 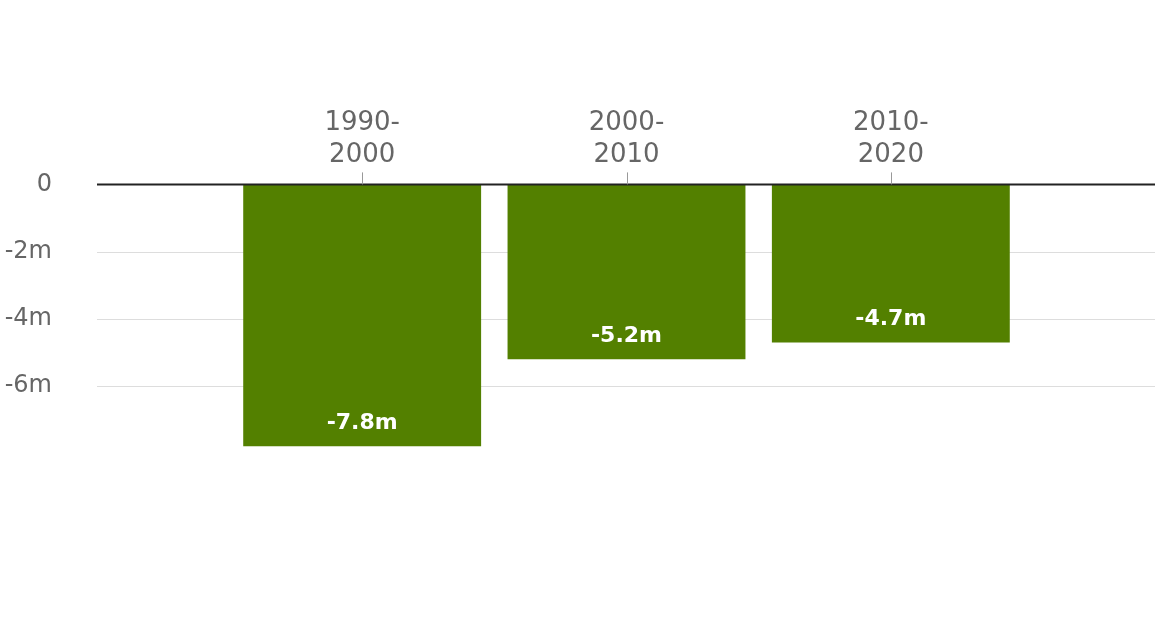 What do you see at coordinates (362, 137) in the screenshot?
I see `x-tick-label: 1990-2000` at bounding box center [362, 137].